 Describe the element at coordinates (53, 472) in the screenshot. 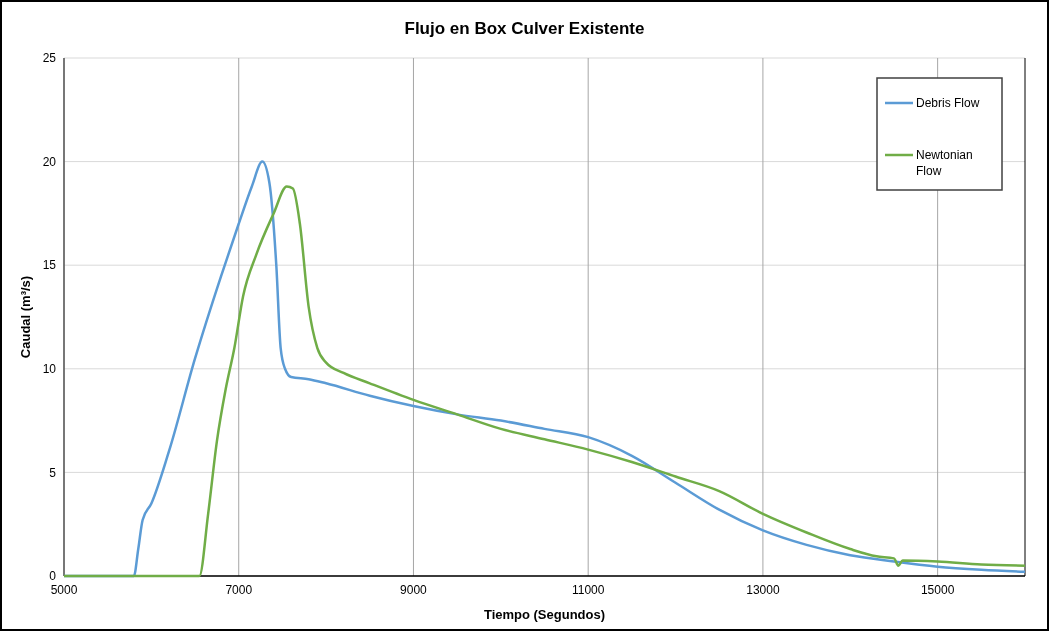

I see `y-tick-label: 5` at that location.